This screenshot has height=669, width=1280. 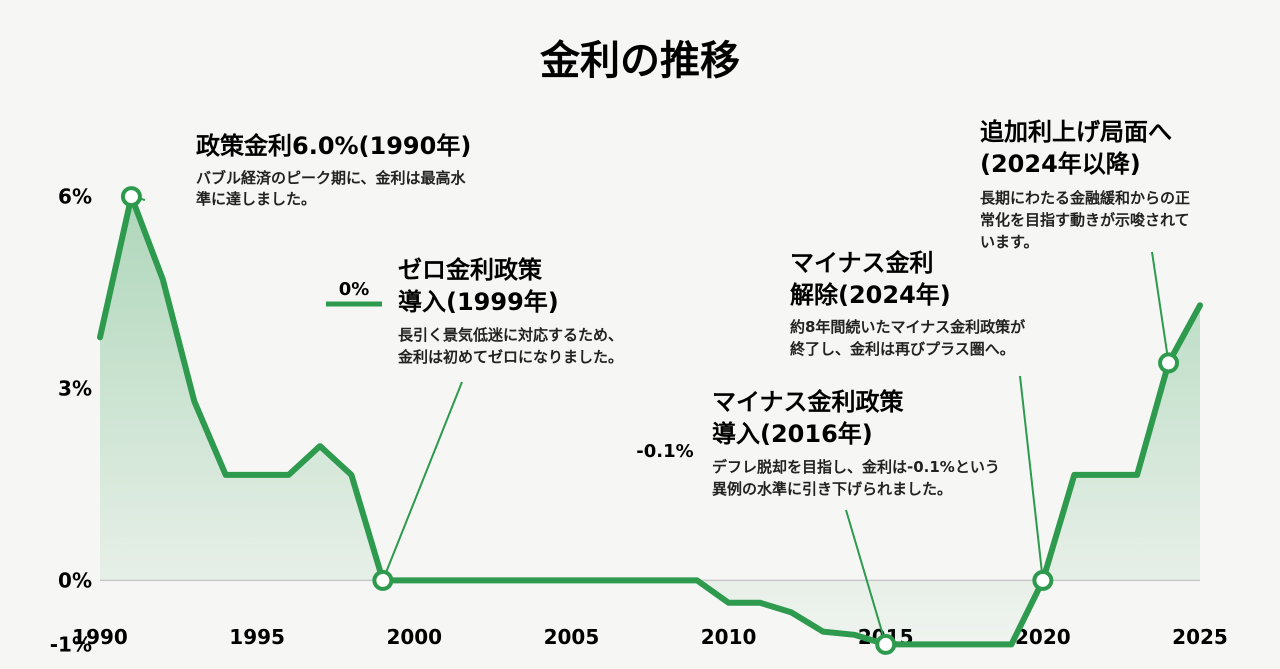 I want to click on annotation-title: 追加利上げ局面へ, so click(x=1076, y=132).